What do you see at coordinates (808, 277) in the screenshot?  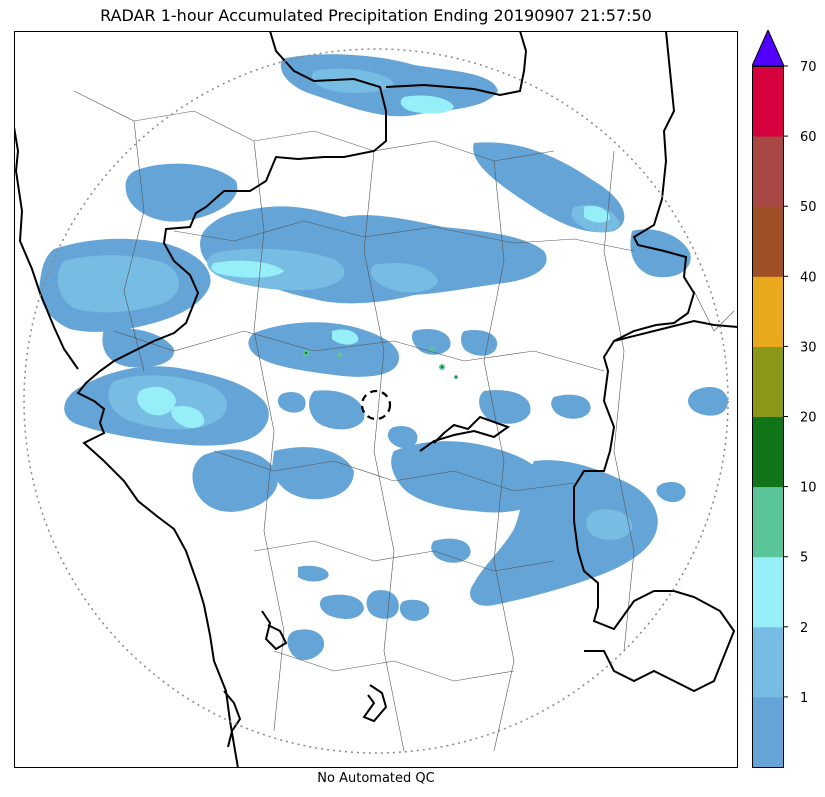 I see `colorbar-tick-label: 40` at bounding box center [808, 277].